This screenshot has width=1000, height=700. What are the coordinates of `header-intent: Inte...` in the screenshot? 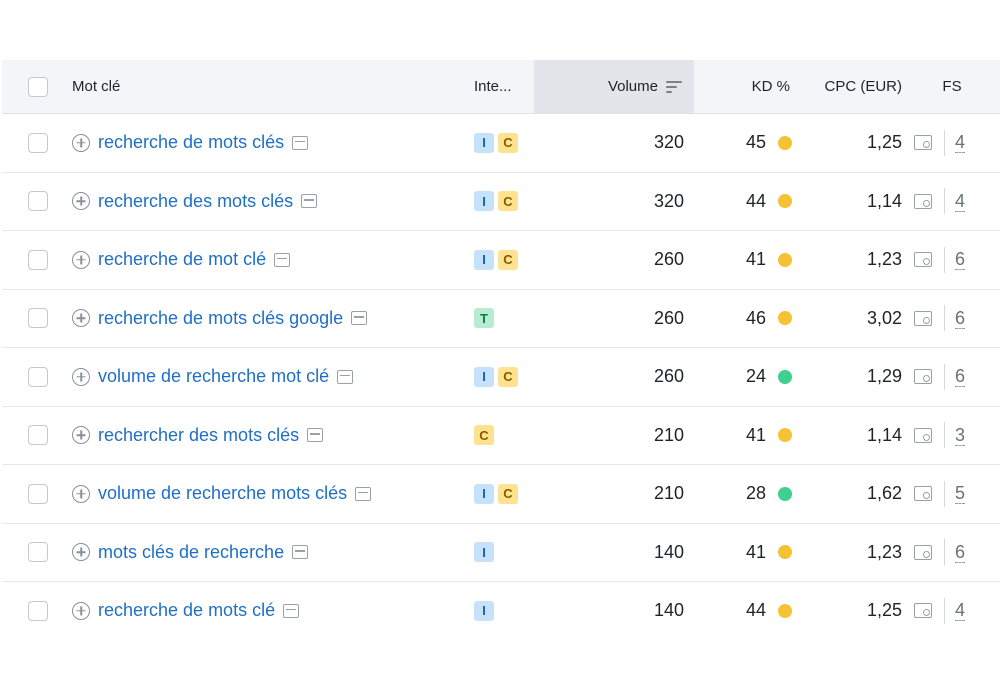 It's located at (493, 86).